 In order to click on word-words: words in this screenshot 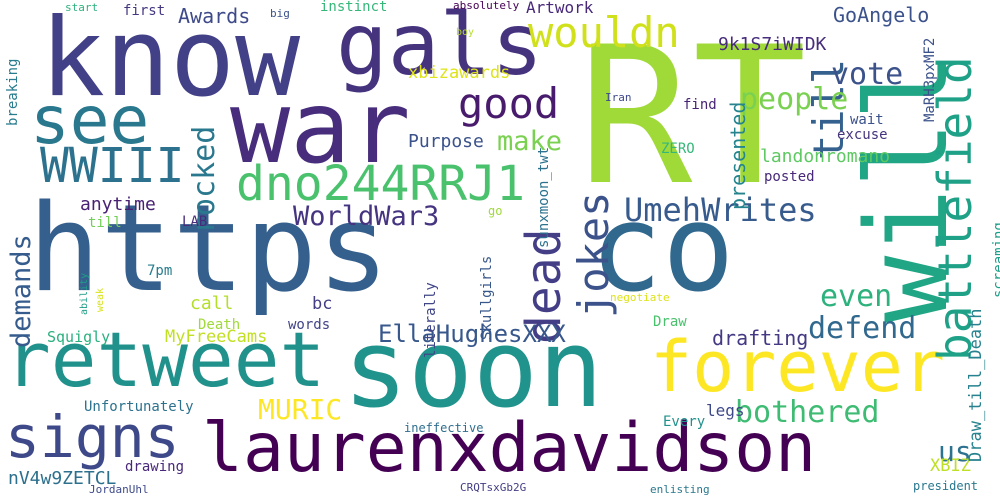, I will do `click(309, 325)`.